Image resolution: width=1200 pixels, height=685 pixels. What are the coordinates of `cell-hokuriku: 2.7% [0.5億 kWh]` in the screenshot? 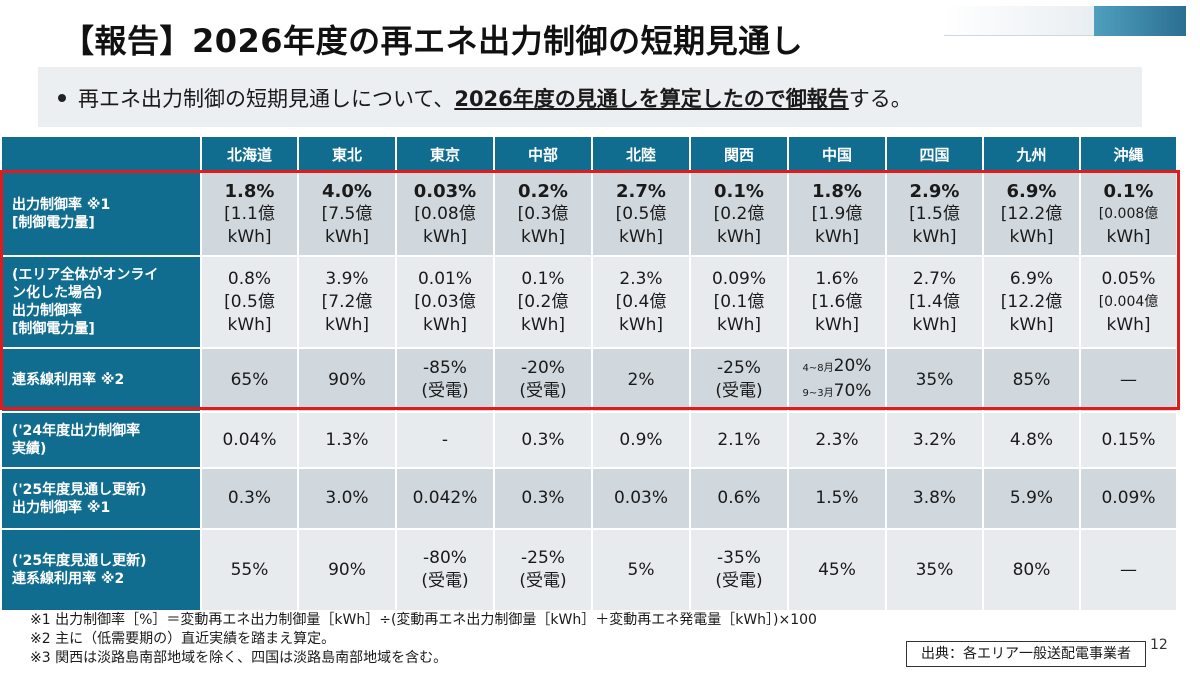 It's located at (641, 214).